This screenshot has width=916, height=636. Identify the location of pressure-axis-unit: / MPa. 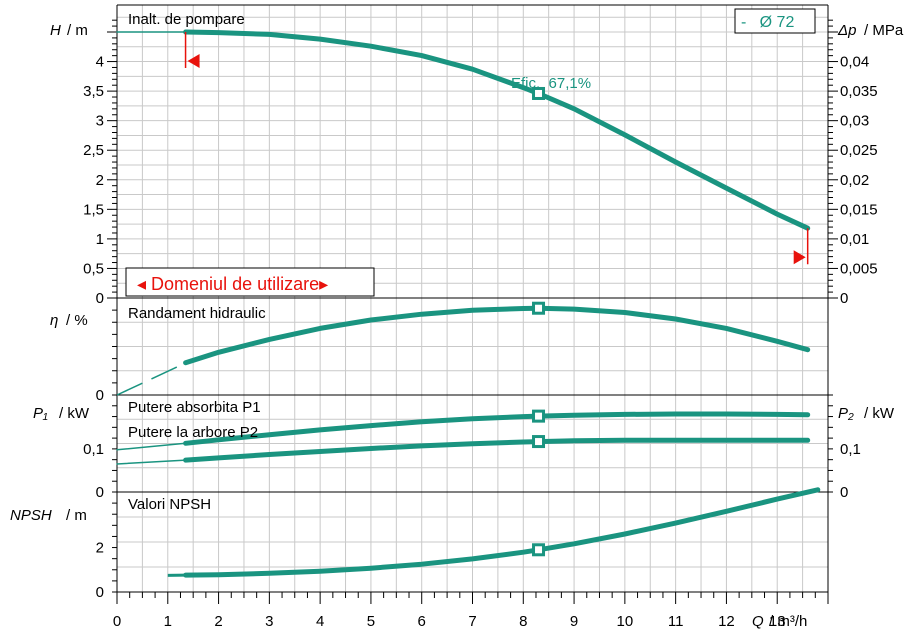
(884, 30).